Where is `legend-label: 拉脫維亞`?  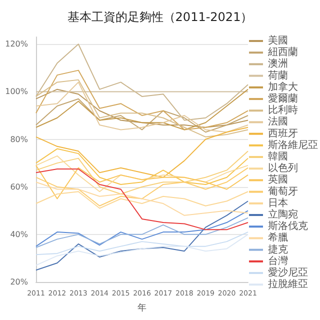
legend-label: 拉脫維亞 is located at coordinates (288, 284).